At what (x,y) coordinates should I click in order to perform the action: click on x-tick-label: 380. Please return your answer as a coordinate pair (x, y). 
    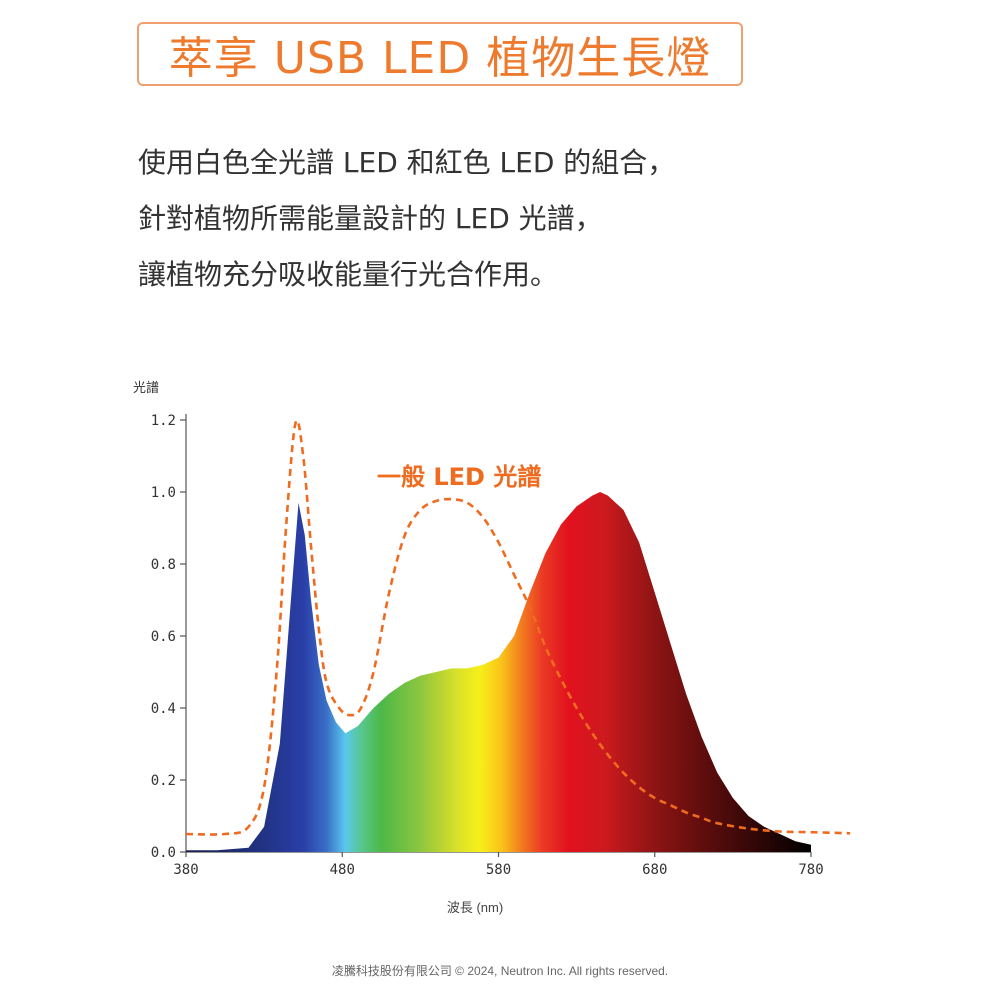
    Looking at the image, I should click on (185, 870).